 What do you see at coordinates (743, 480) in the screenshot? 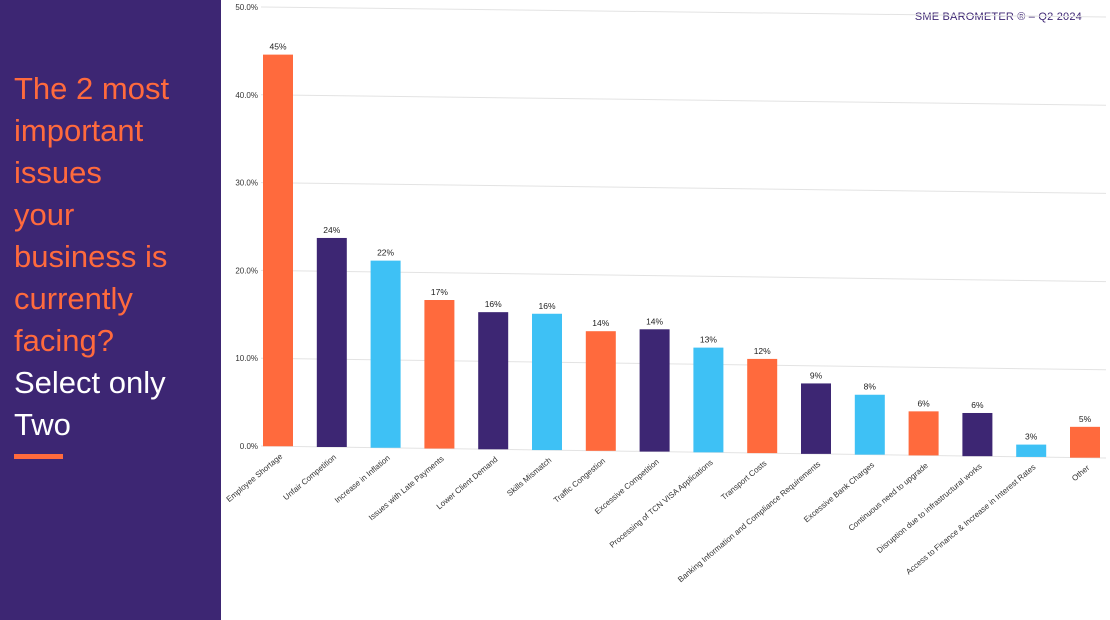
I see `x-tick-label: Transport Costs` at bounding box center [743, 480].